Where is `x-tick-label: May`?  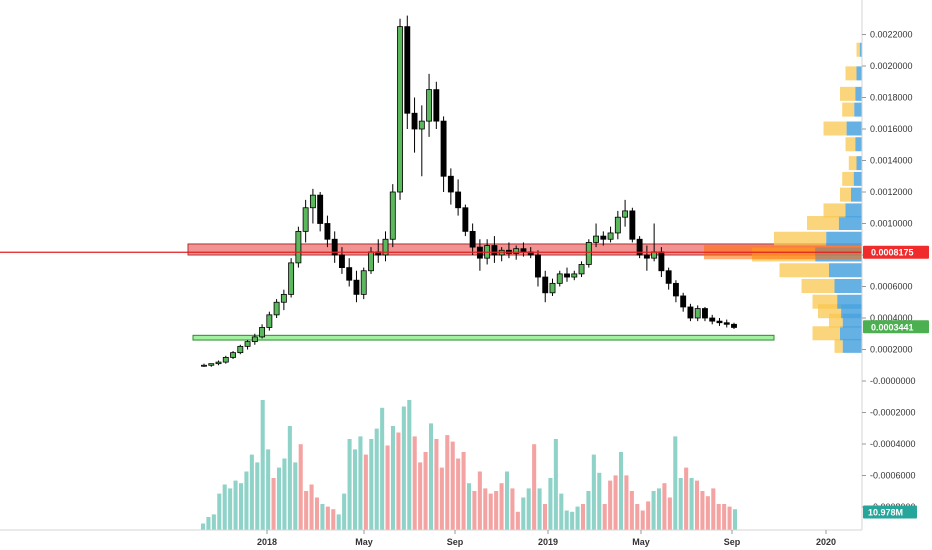
x-tick-label: May is located at coordinates (641, 542).